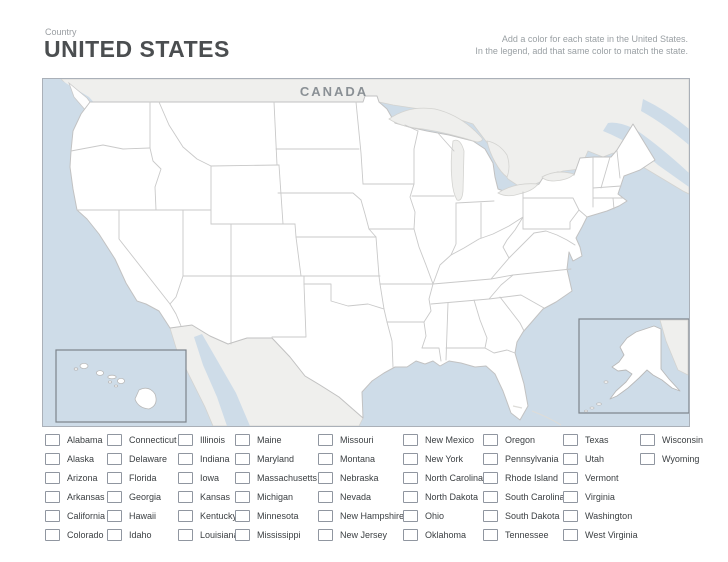 The width and height of the screenshot is (728, 562). I want to click on state-checkbox-california, so click(52, 515).